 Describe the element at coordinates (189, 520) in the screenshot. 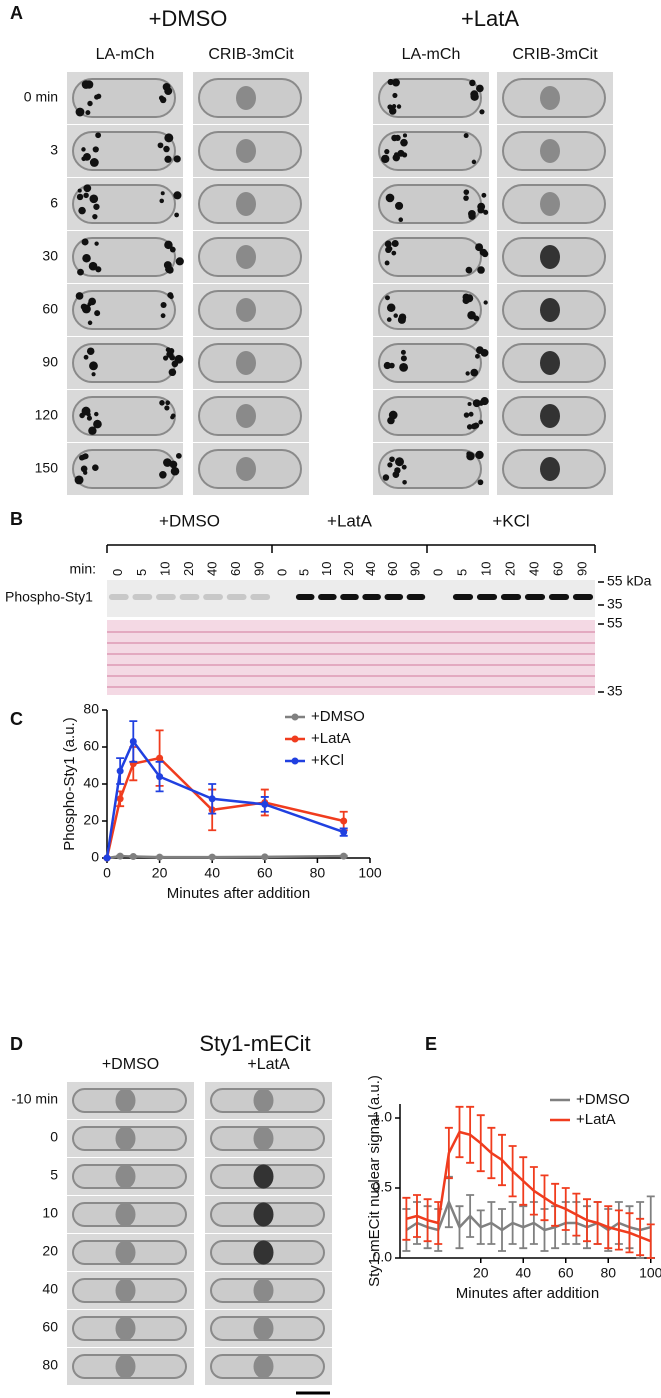

I see `group-label: +DMSO` at that location.